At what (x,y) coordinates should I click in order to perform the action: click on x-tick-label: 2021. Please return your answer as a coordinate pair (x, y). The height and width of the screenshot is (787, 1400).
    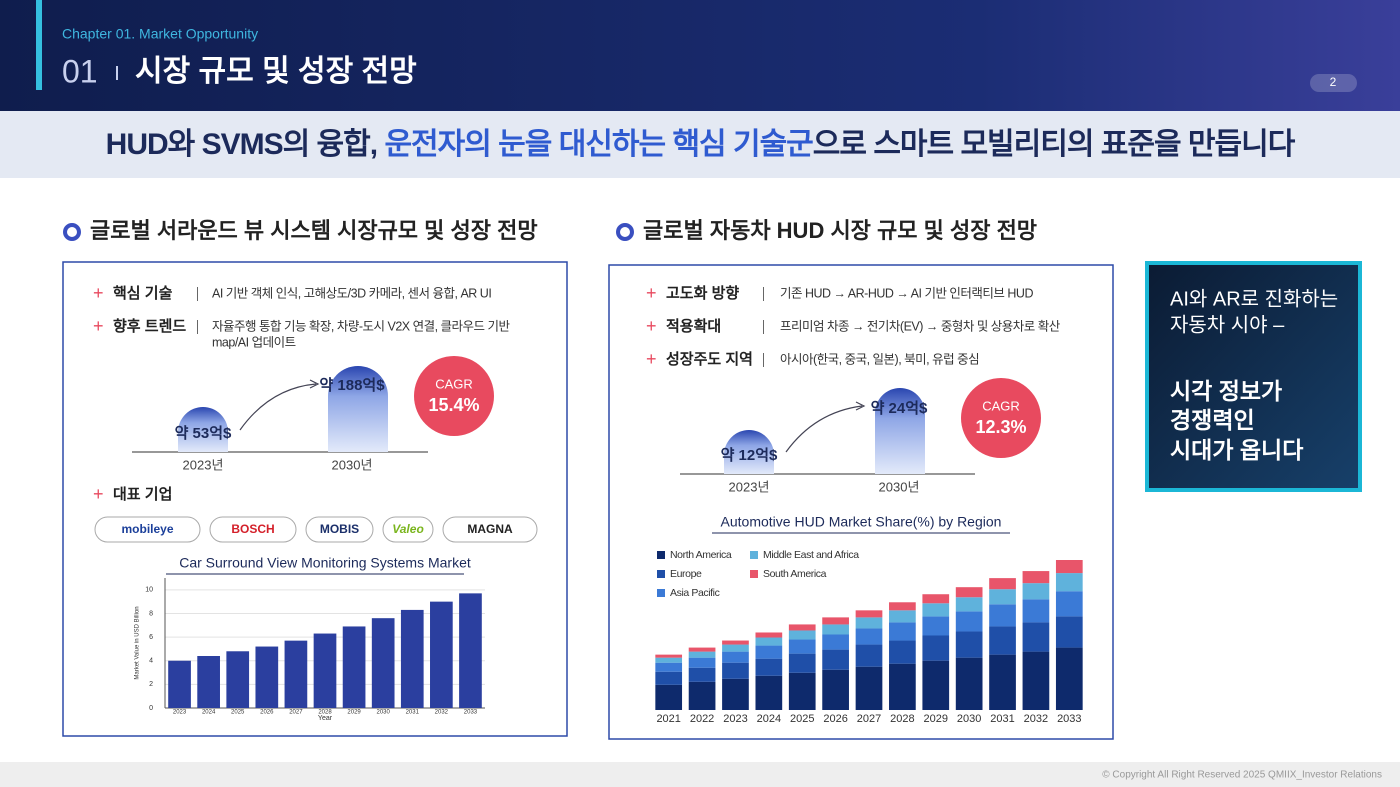
    Looking at the image, I should click on (668, 719).